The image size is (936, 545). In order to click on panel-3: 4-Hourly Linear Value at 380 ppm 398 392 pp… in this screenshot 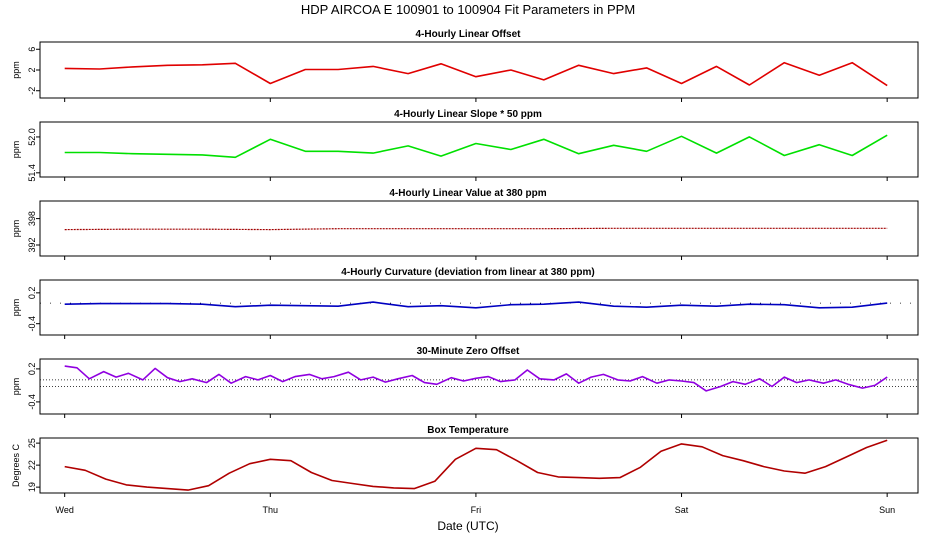, I will do `click(465, 224)`.